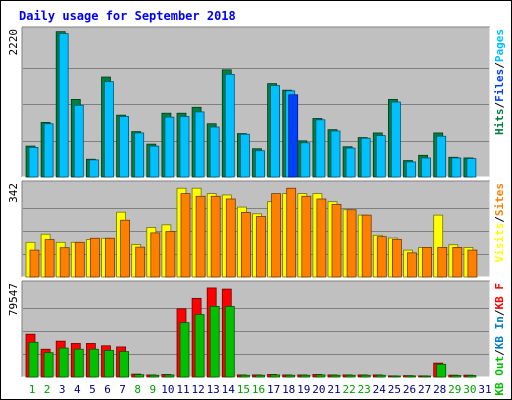 This screenshot has width=512, height=400. What do you see at coordinates (293, 136) in the screenshot?
I see `hits-bar-pages` at bounding box center [293, 136].